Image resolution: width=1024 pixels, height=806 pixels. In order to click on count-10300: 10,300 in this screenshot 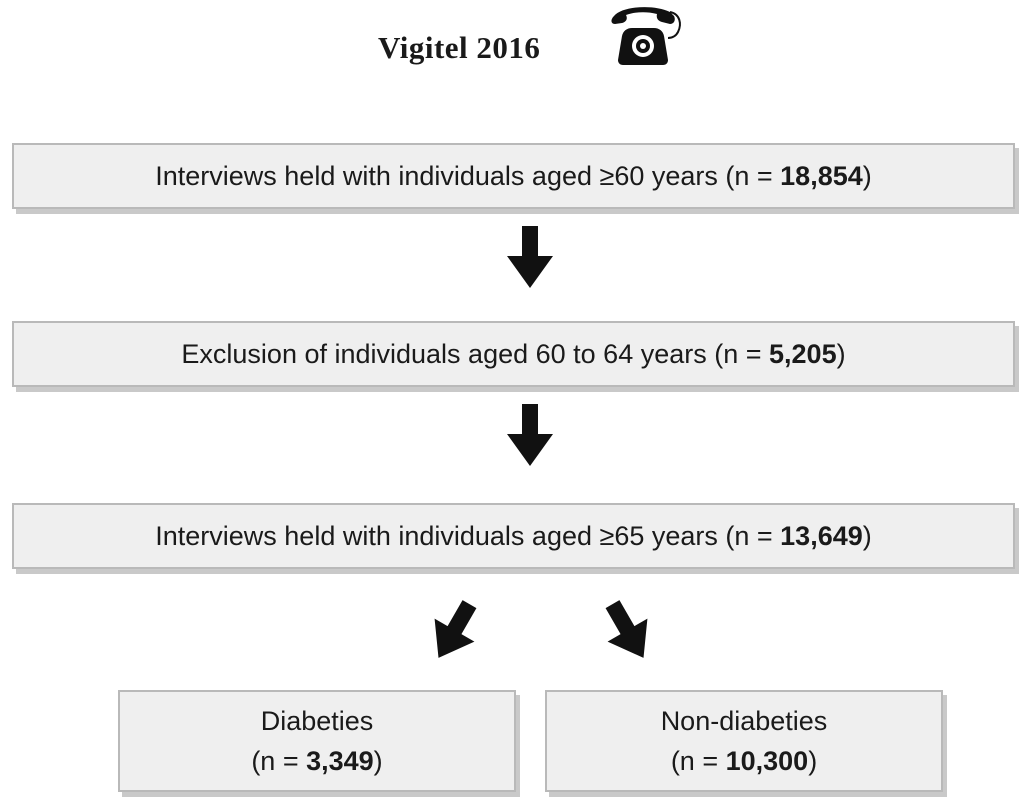, I will do `click(767, 761)`.